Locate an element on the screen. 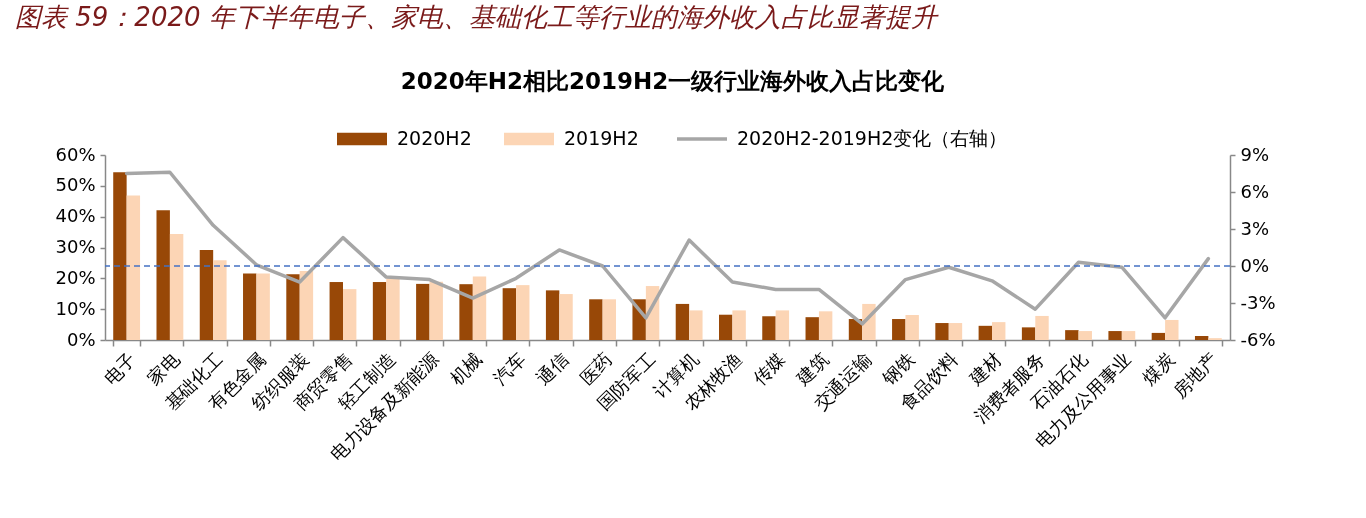  legend-label: 2020H2 is located at coordinates (434, 138).